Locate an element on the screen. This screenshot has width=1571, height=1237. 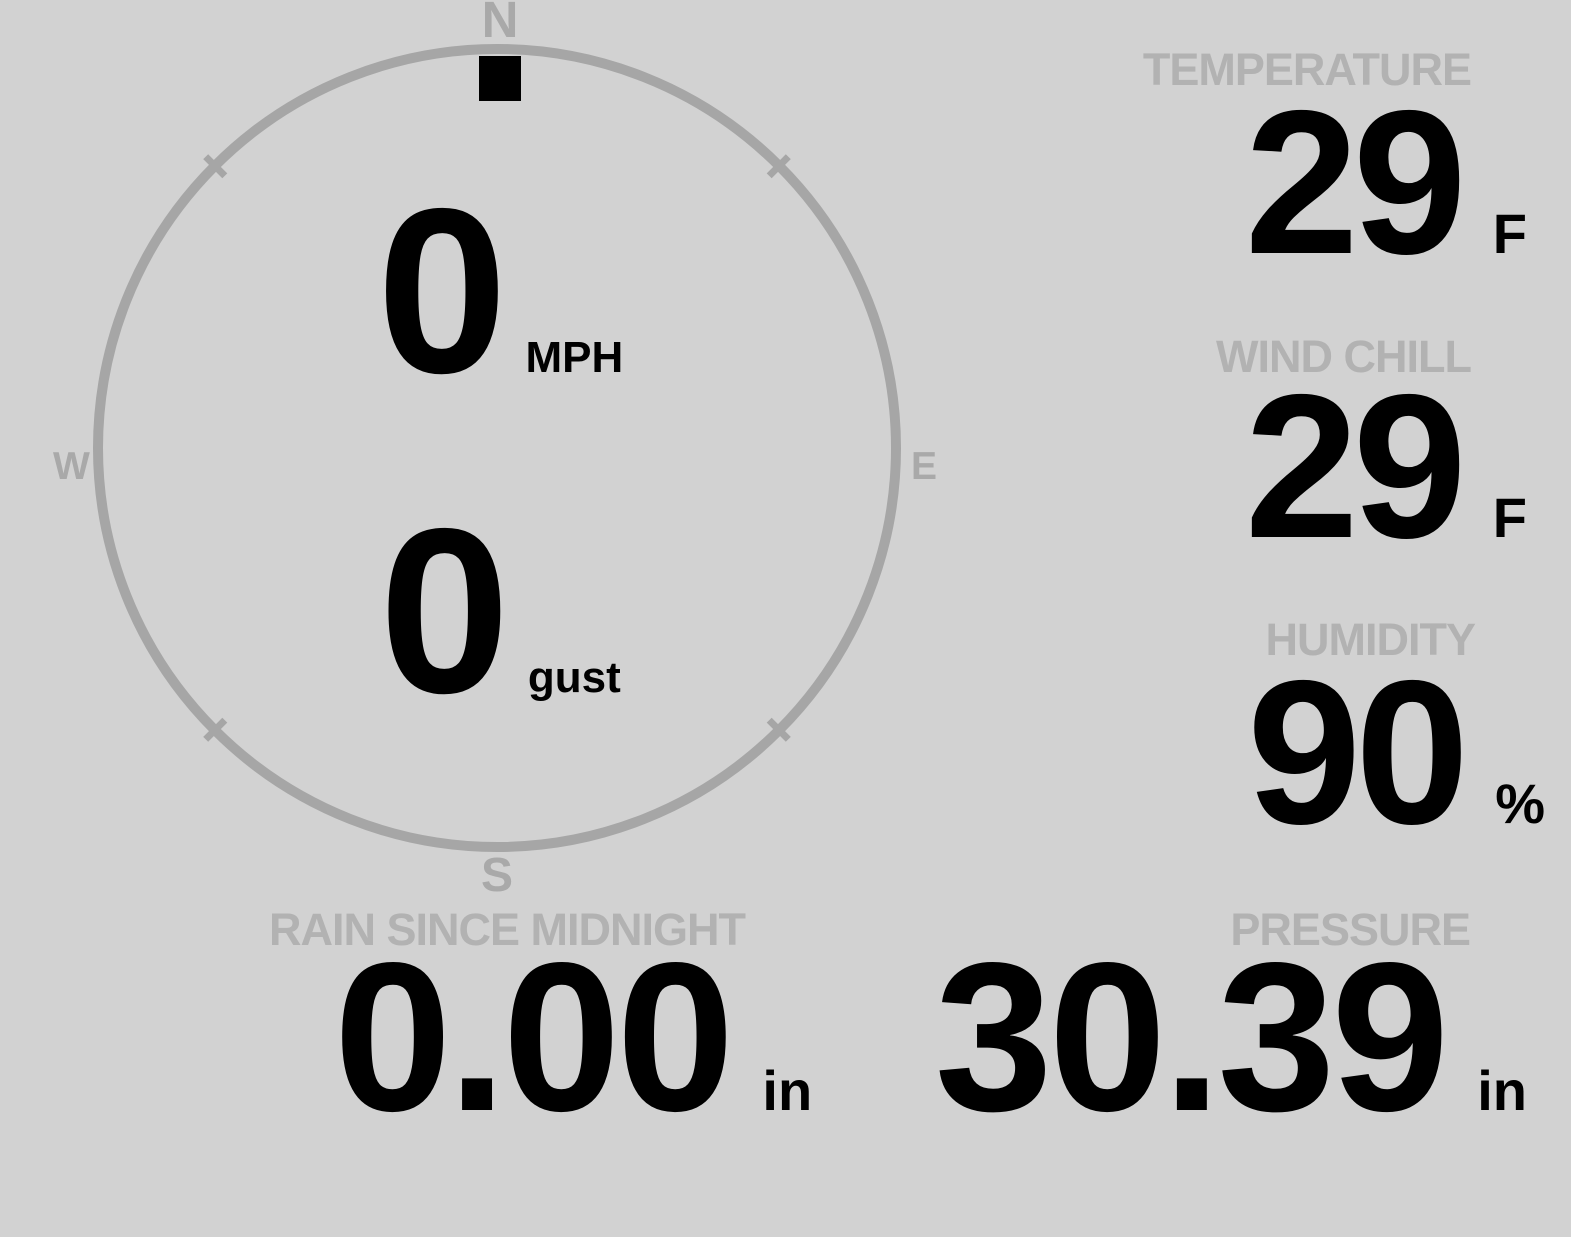
wind-chill-value: 29 is located at coordinates (1355, 466).